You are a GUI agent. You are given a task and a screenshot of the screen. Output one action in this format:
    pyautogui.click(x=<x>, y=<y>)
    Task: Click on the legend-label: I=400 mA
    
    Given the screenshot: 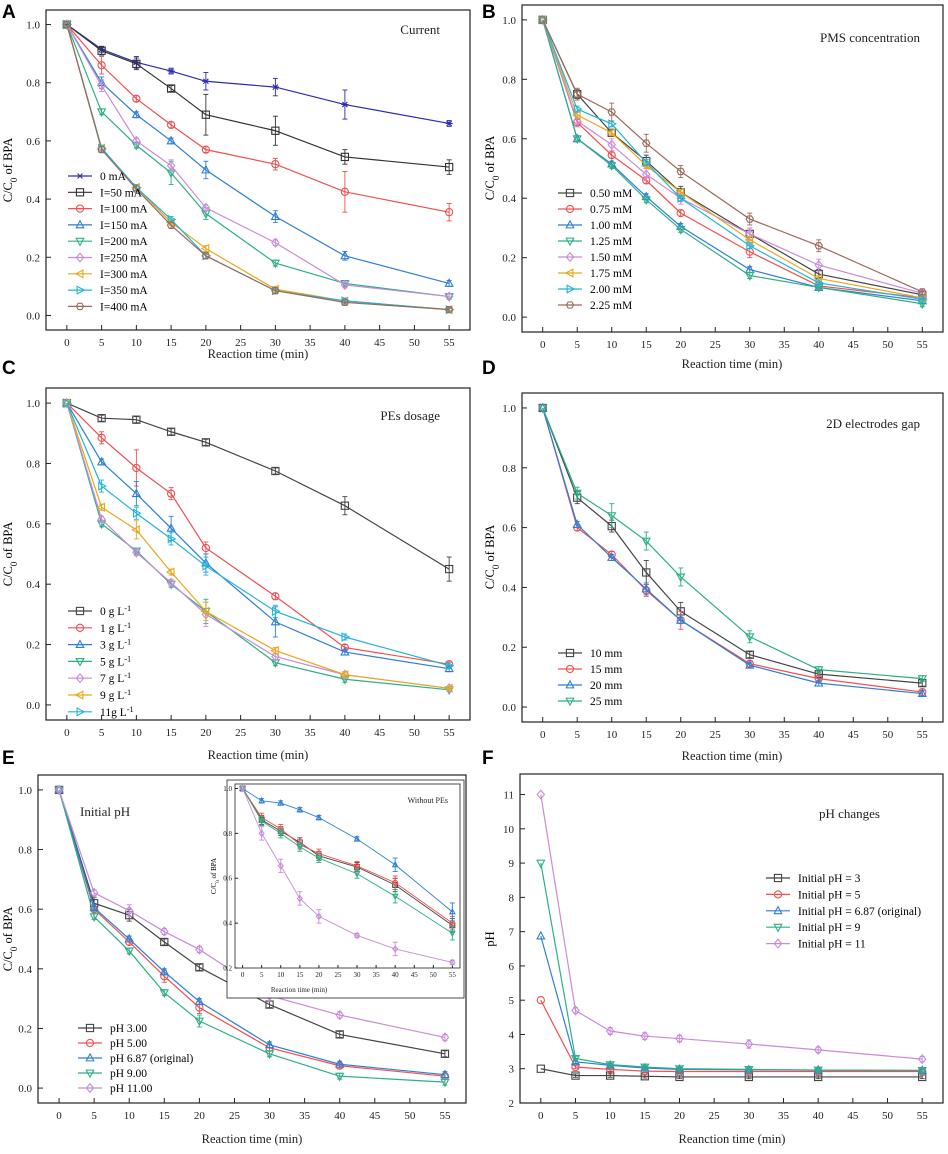 What is the action you would take?
    pyautogui.click(x=124, y=307)
    